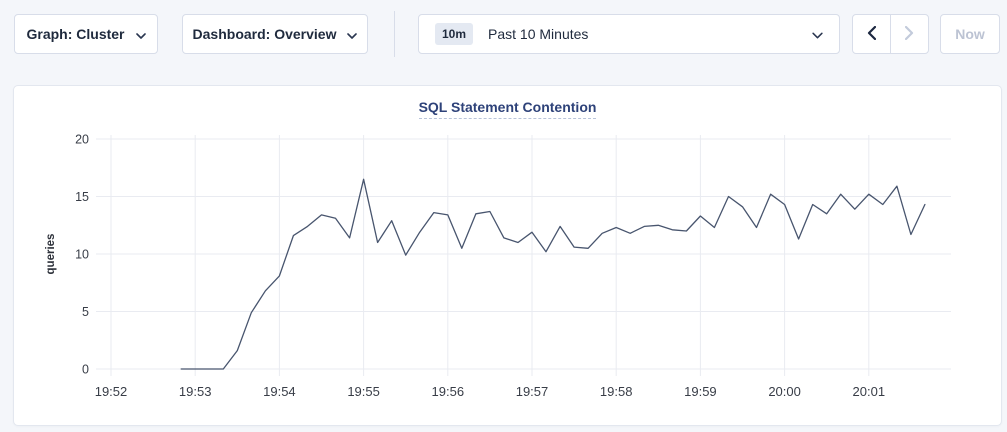 The height and width of the screenshot is (432, 1007). What do you see at coordinates (85, 312) in the screenshot?
I see `y-tick-label: 5` at bounding box center [85, 312].